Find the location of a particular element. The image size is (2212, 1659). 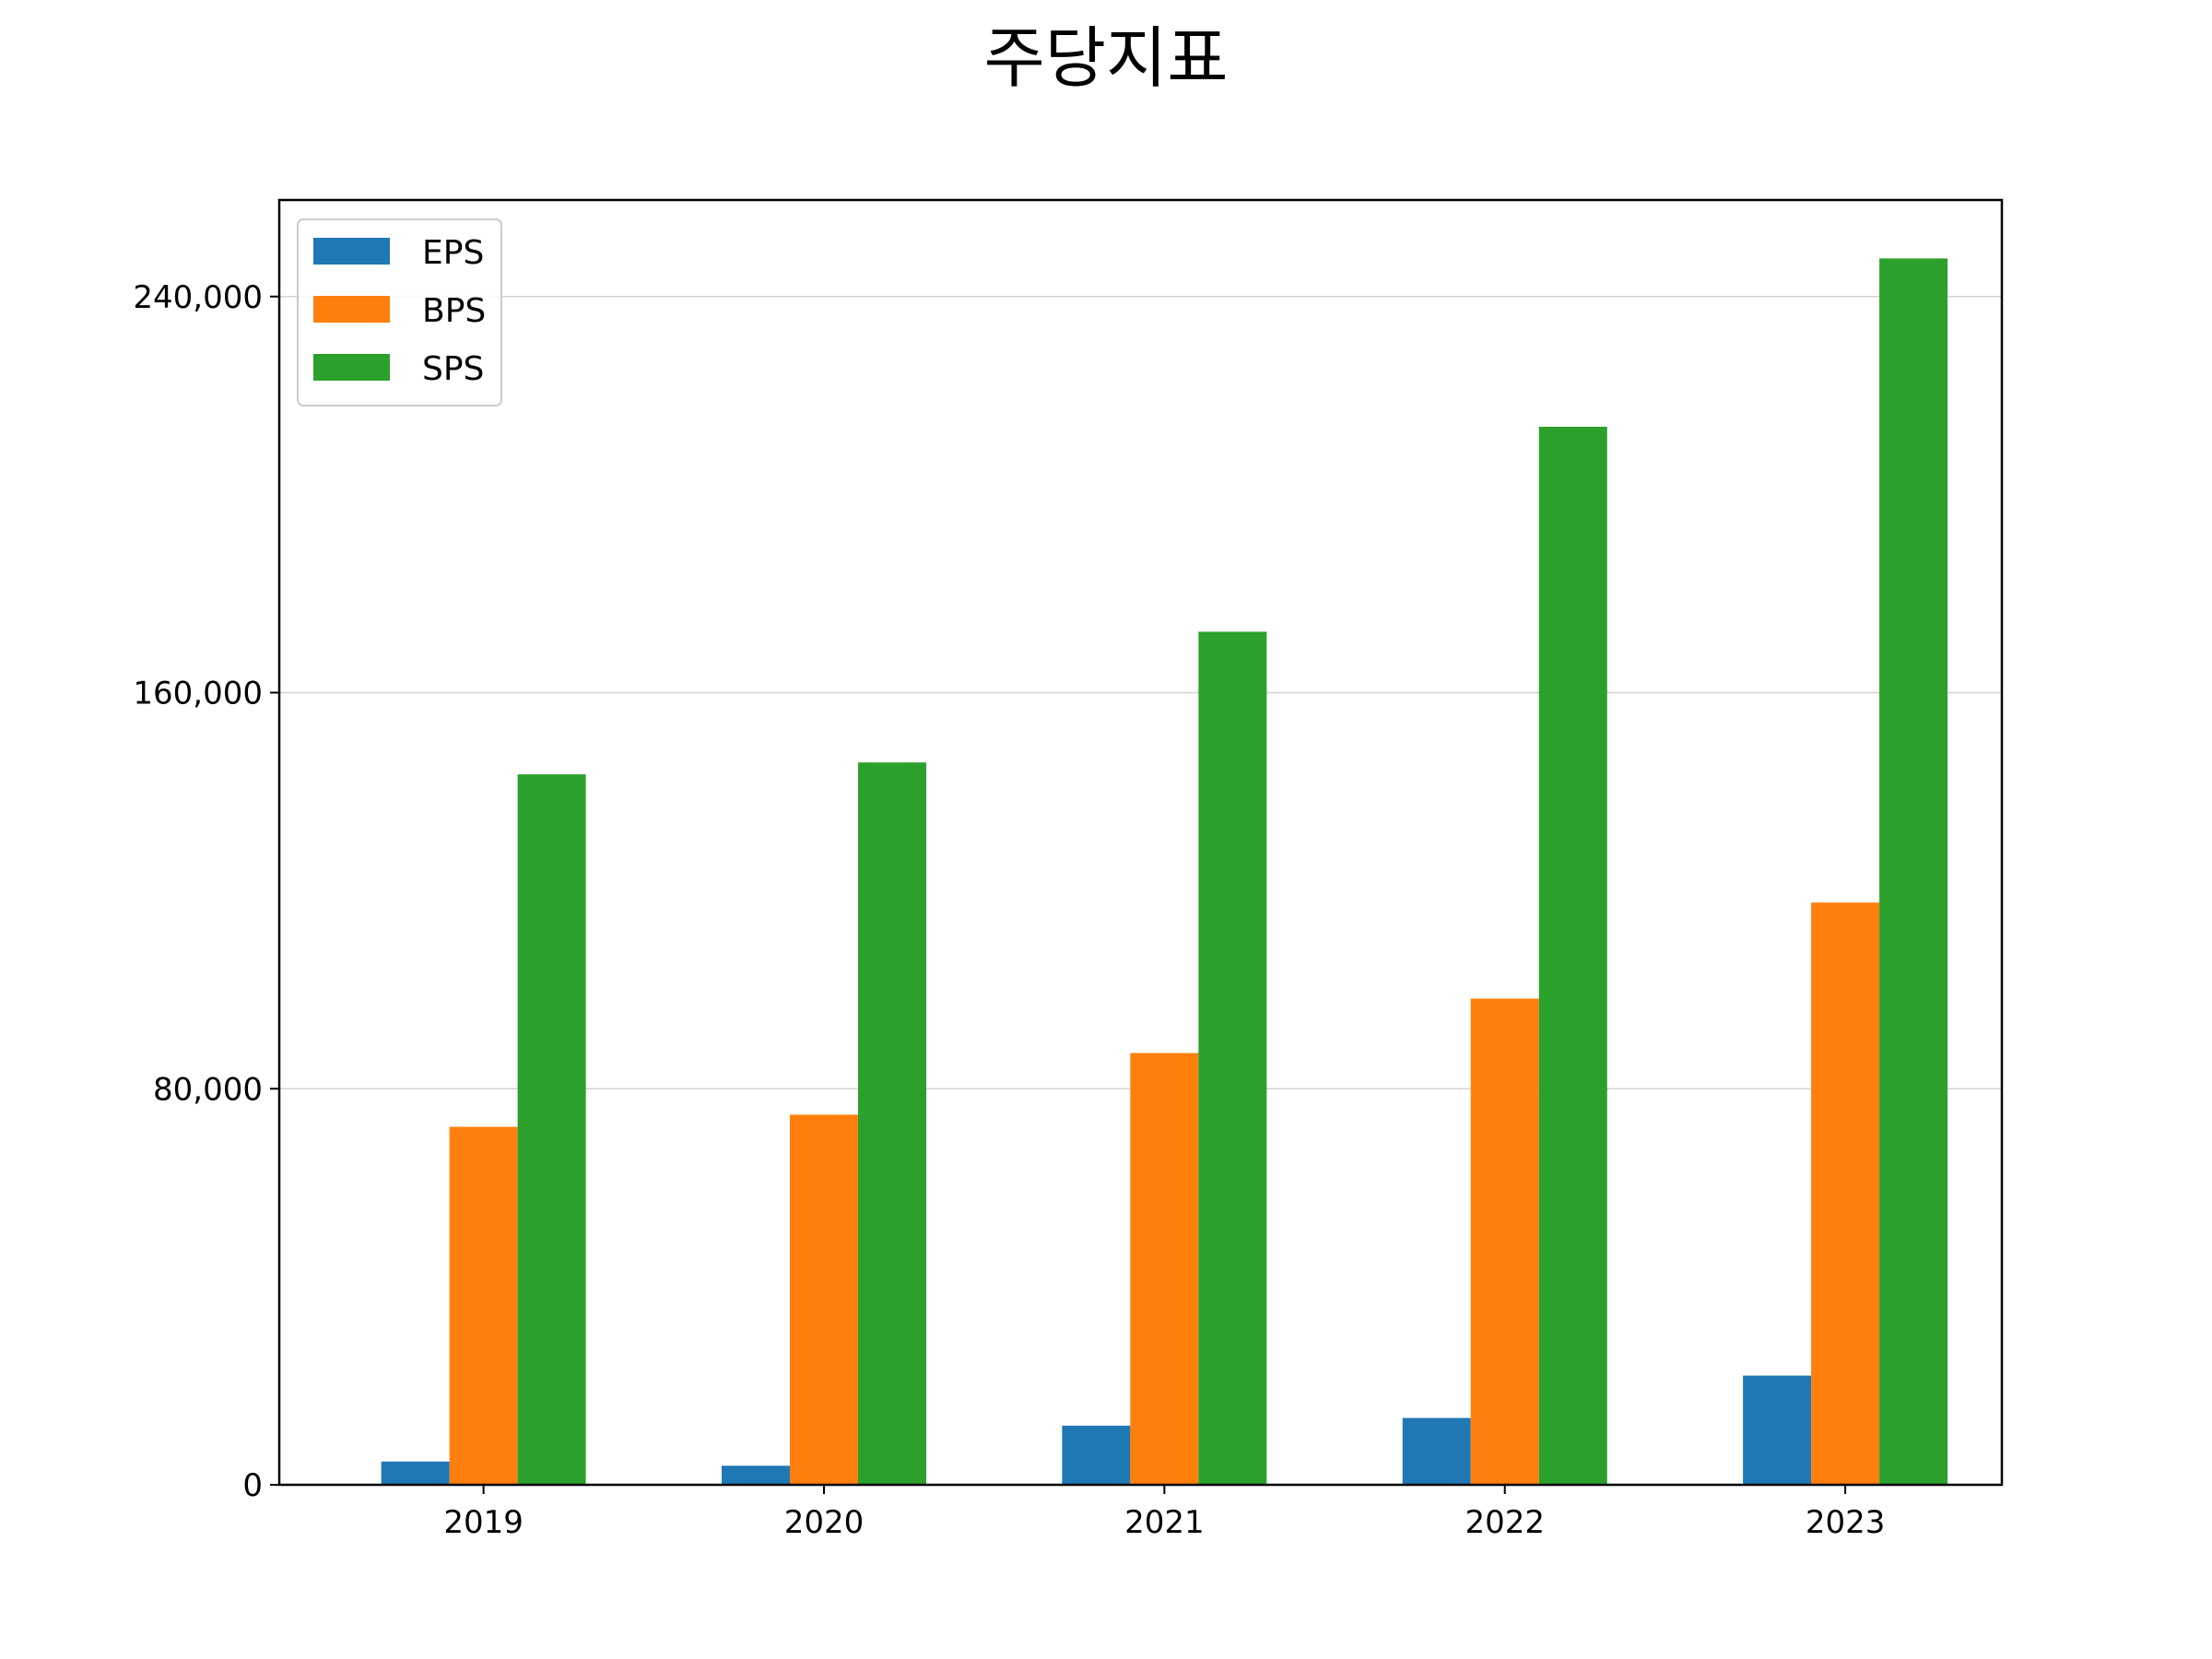

x-tick-label: 2020 is located at coordinates (824, 1522).